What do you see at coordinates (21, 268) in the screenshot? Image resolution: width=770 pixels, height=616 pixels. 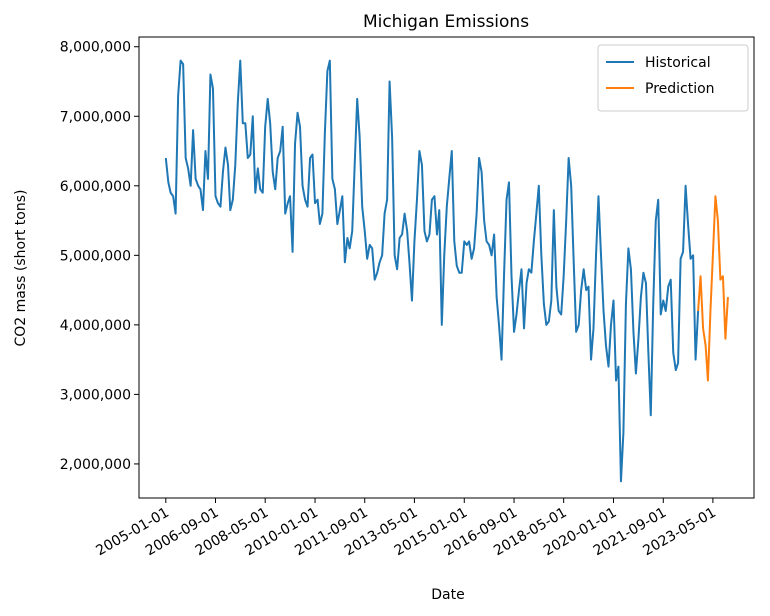 I see `y-axis-label: CO2 mass (short tons)` at bounding box center [21, 268].